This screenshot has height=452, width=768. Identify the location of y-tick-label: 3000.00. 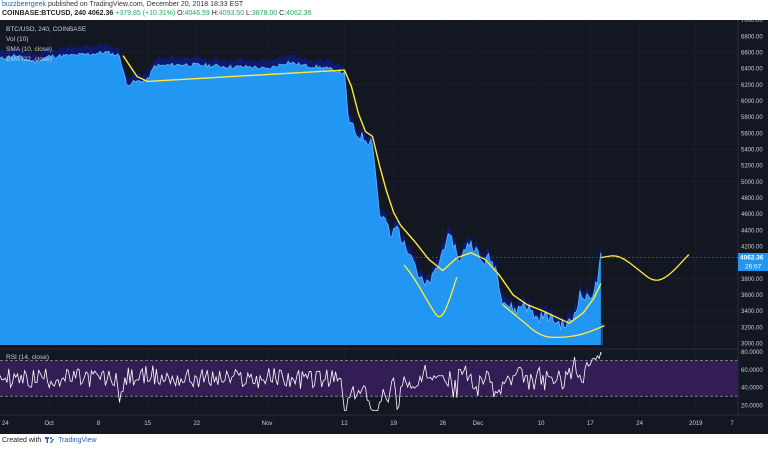
(752, 345).